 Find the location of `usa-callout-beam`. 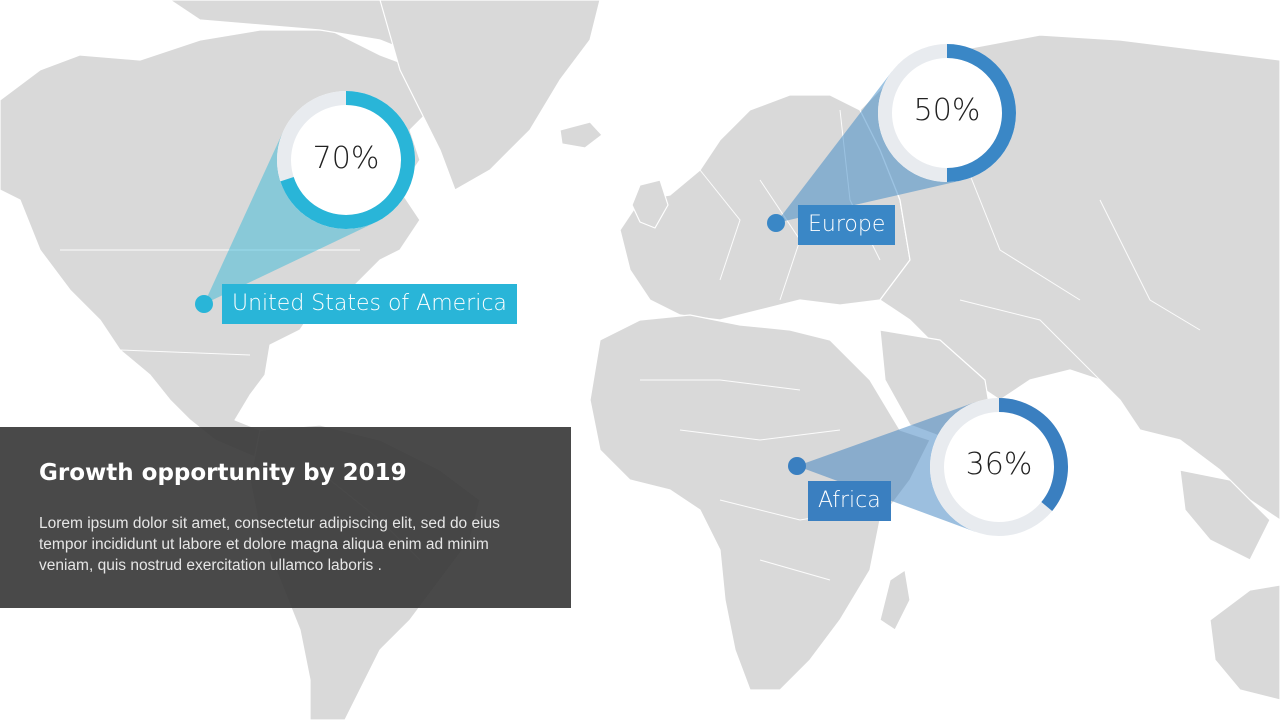

usa-callout-beam is located at coordinates (290, 217).